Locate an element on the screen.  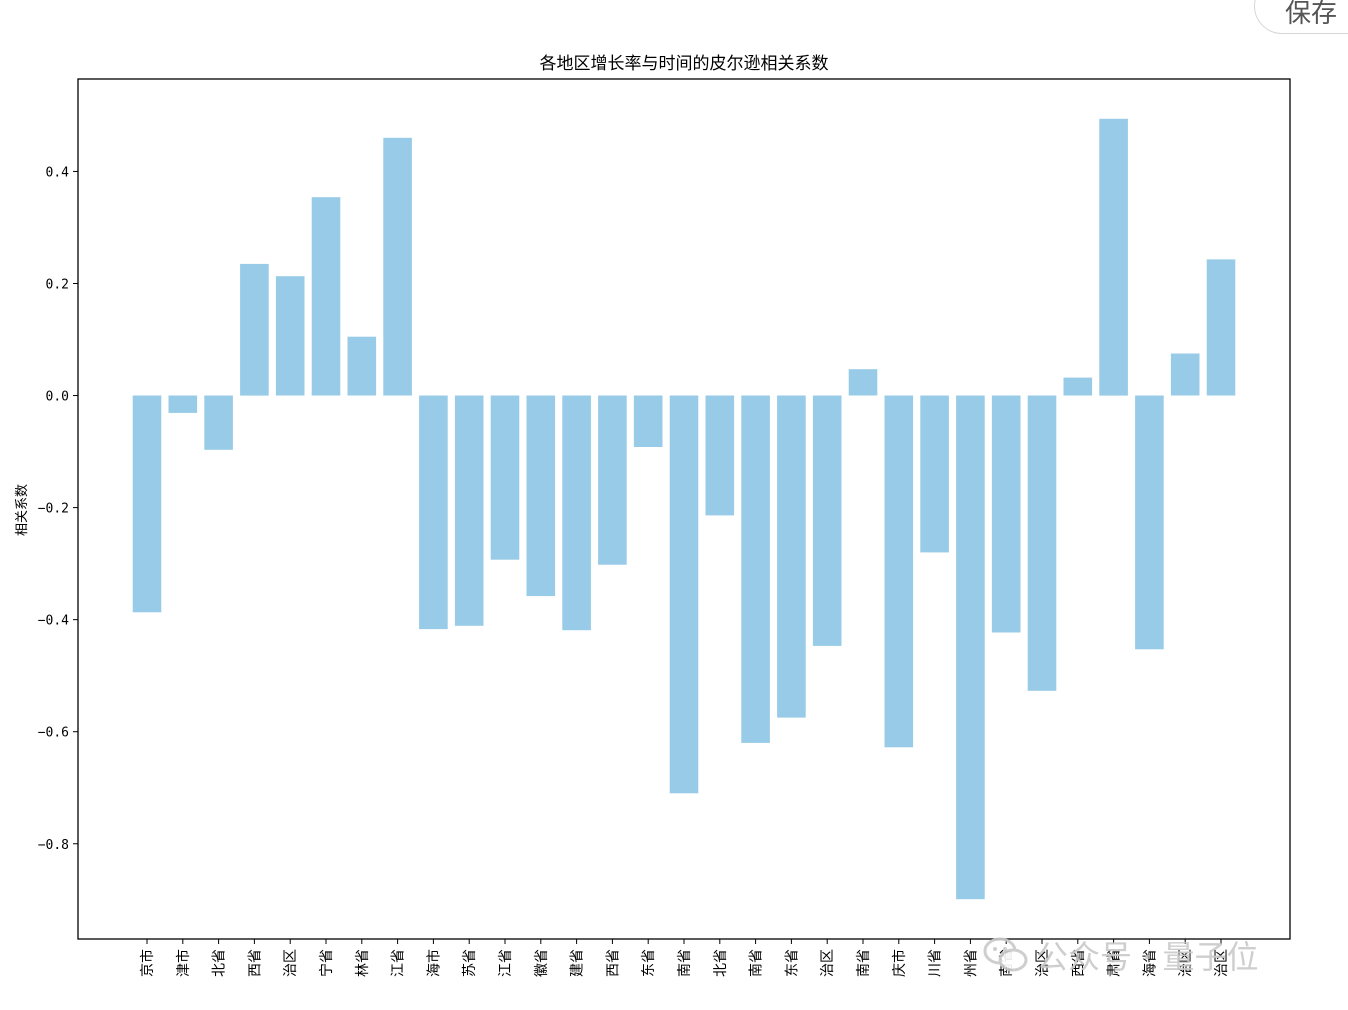
y-tick-label: 0.0 is located at coordinates (57, 397).